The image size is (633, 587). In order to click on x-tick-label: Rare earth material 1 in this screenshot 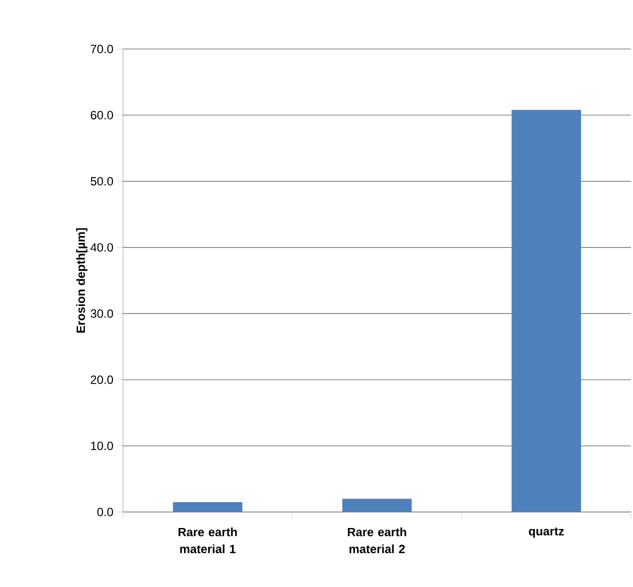, I will do `click(207, 541)`.